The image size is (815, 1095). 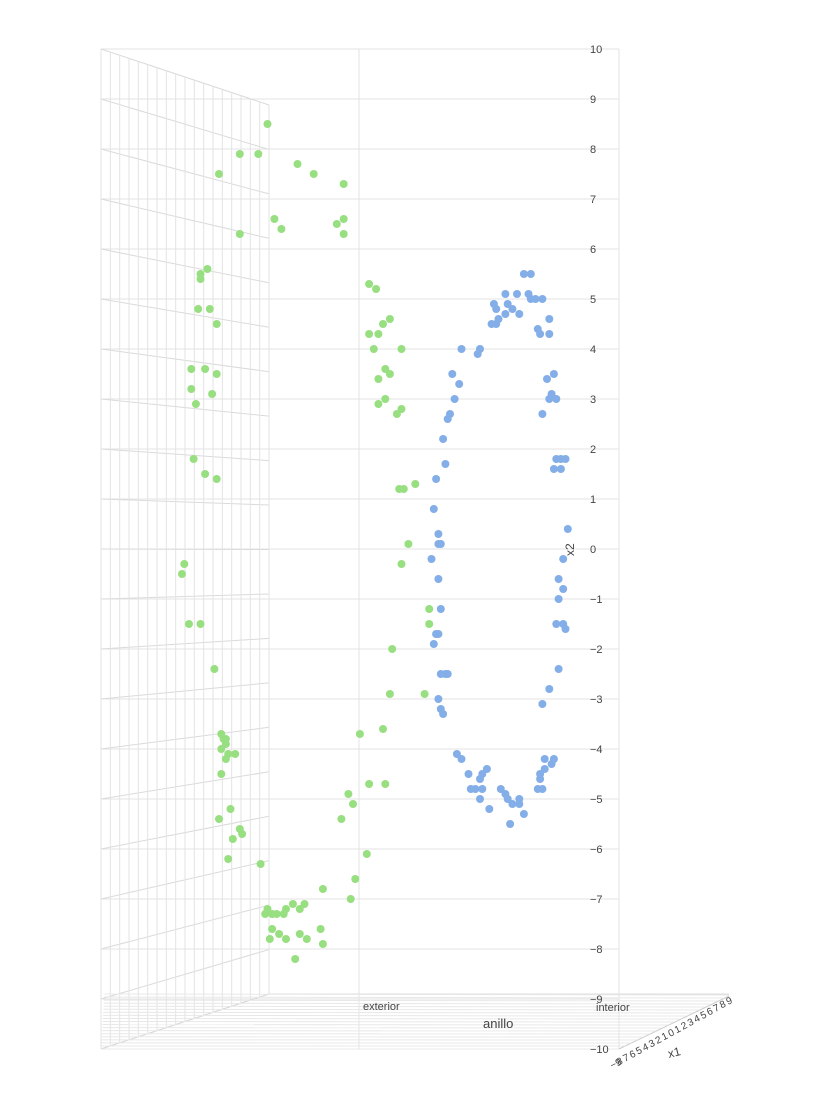 What do you see at coordinates (596, 700) in the screenshot?
I see `y-tick-label: −3` at bounding box center [596, 700].